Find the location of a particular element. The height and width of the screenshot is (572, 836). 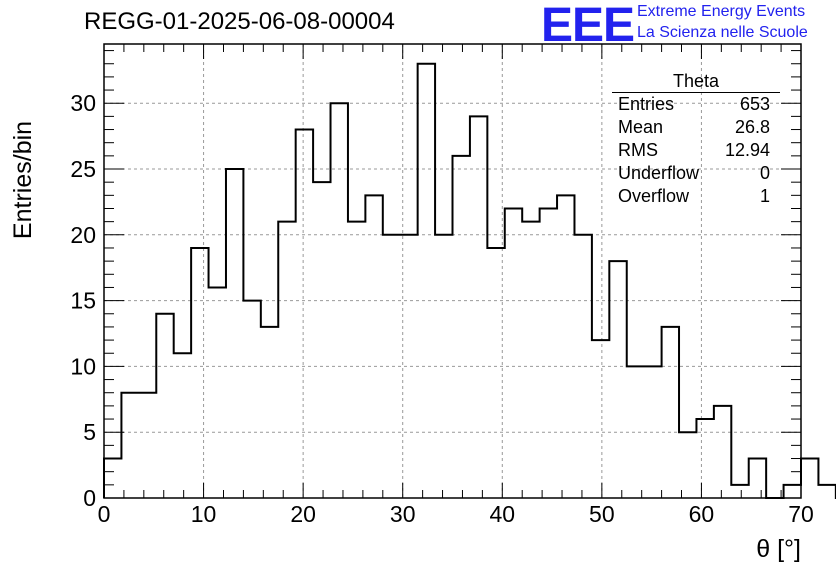

x-tick-label: 20 is located at coordinates (303, 514).